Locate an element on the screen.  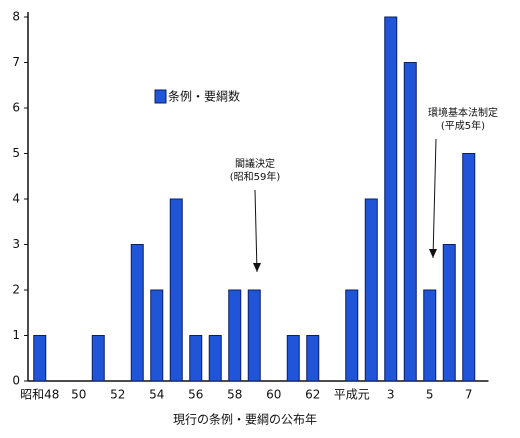
x-tick-label: 3 is located at coordinates (391, 395).